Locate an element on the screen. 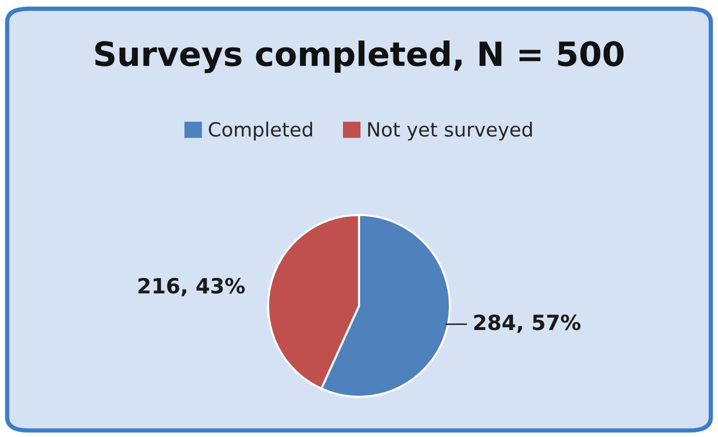 The width and height of the screenshot is (718, 437). data-label: 284, 57% is located at coordinates (527, 323).